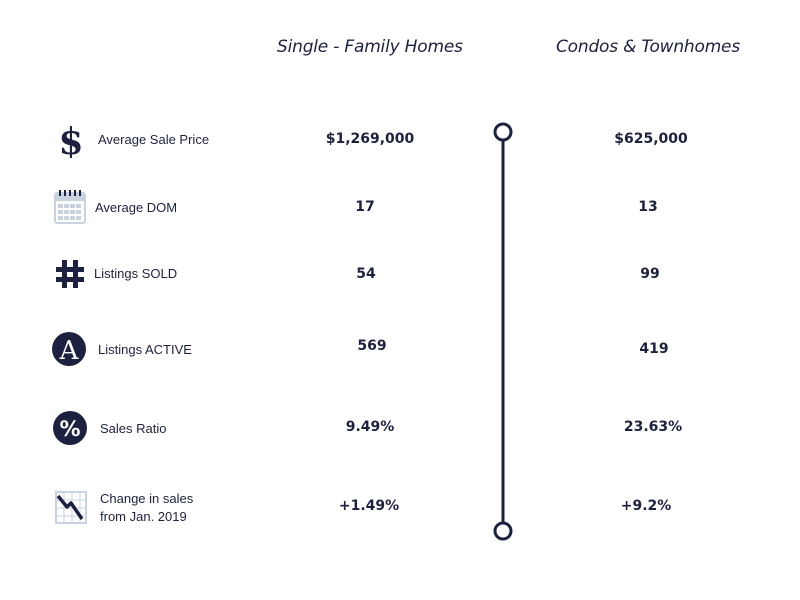  I want to click on calendar-icon, so click(70, 207).